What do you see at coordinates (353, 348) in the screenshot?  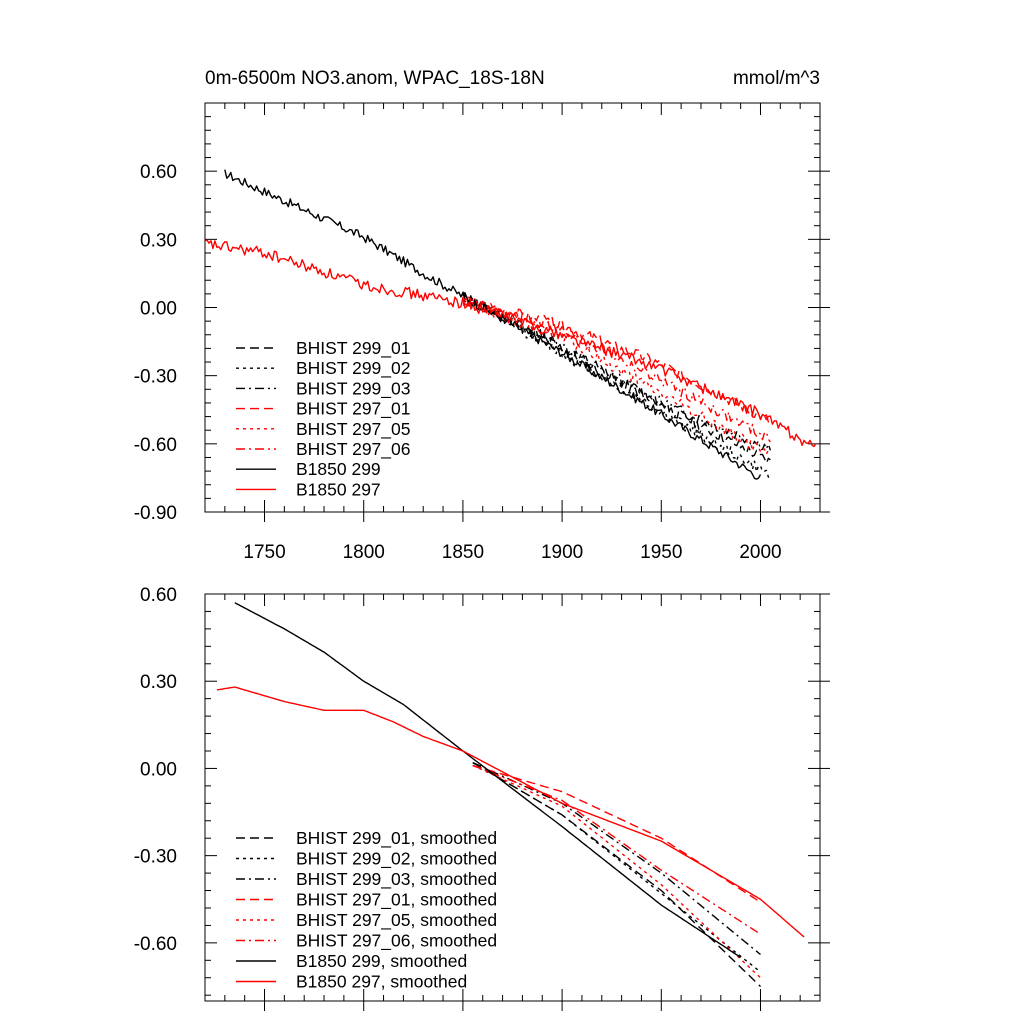 I see `legend-label: BHIST 299_01` at bounding box center [353, 348].